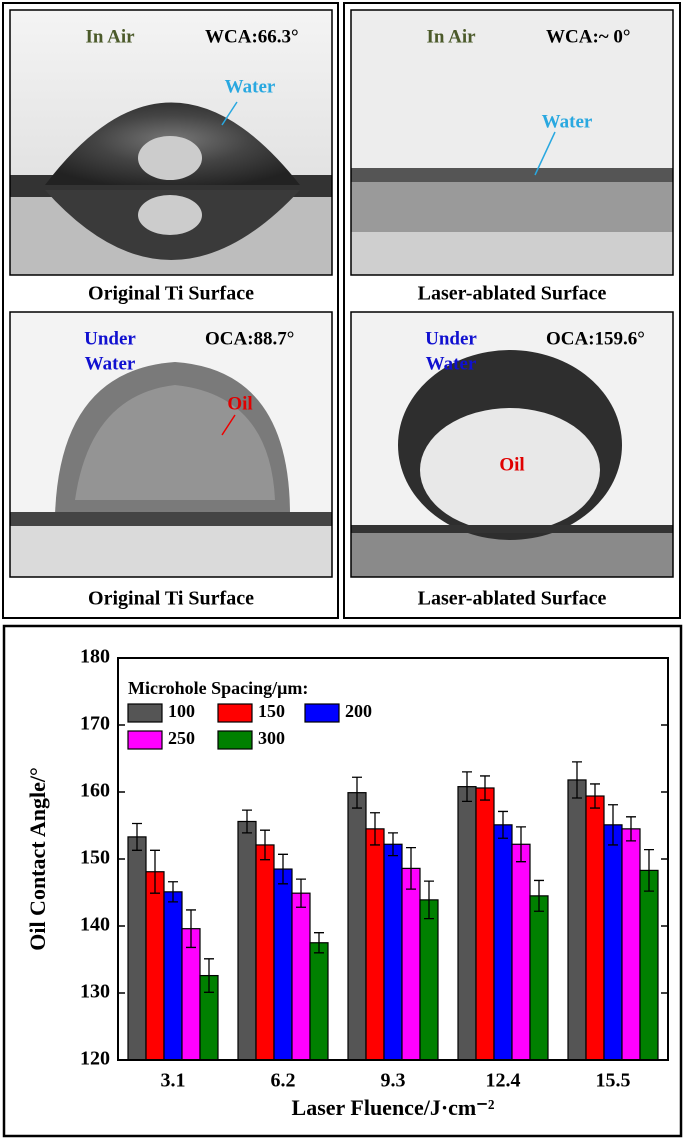  Describe the element at coordinates (358, 711) in the screenshot. I see `legend-label: 200` at that location.